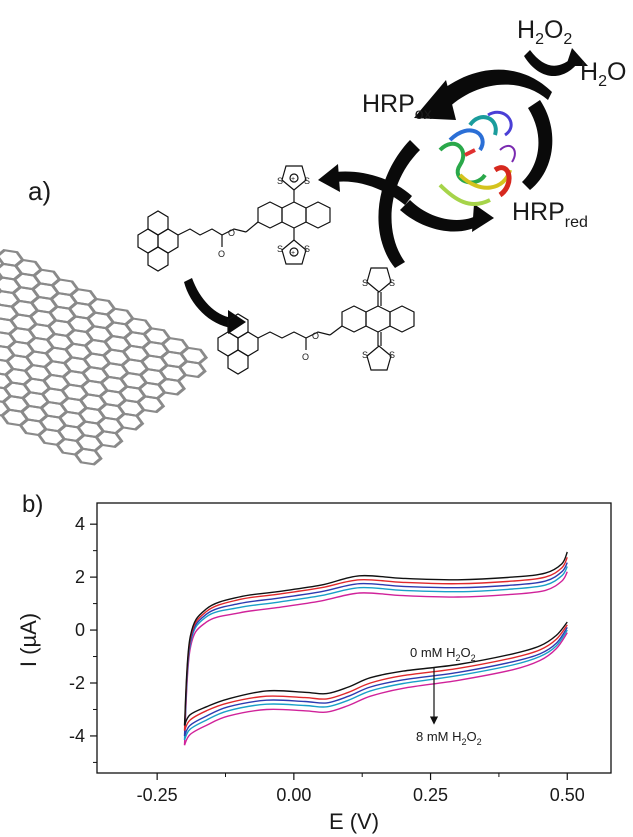  What do you see at coordinates (550, 214) in the screenshot?
I see `label-hrp-red: HRPred` at bounding box center [550, 214].